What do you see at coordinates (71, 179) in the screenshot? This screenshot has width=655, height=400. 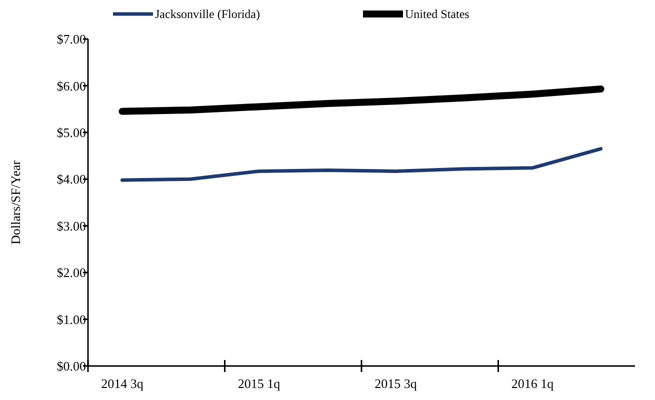 I see `y-tick-label: $4.00` at bounding box center [71, 179].